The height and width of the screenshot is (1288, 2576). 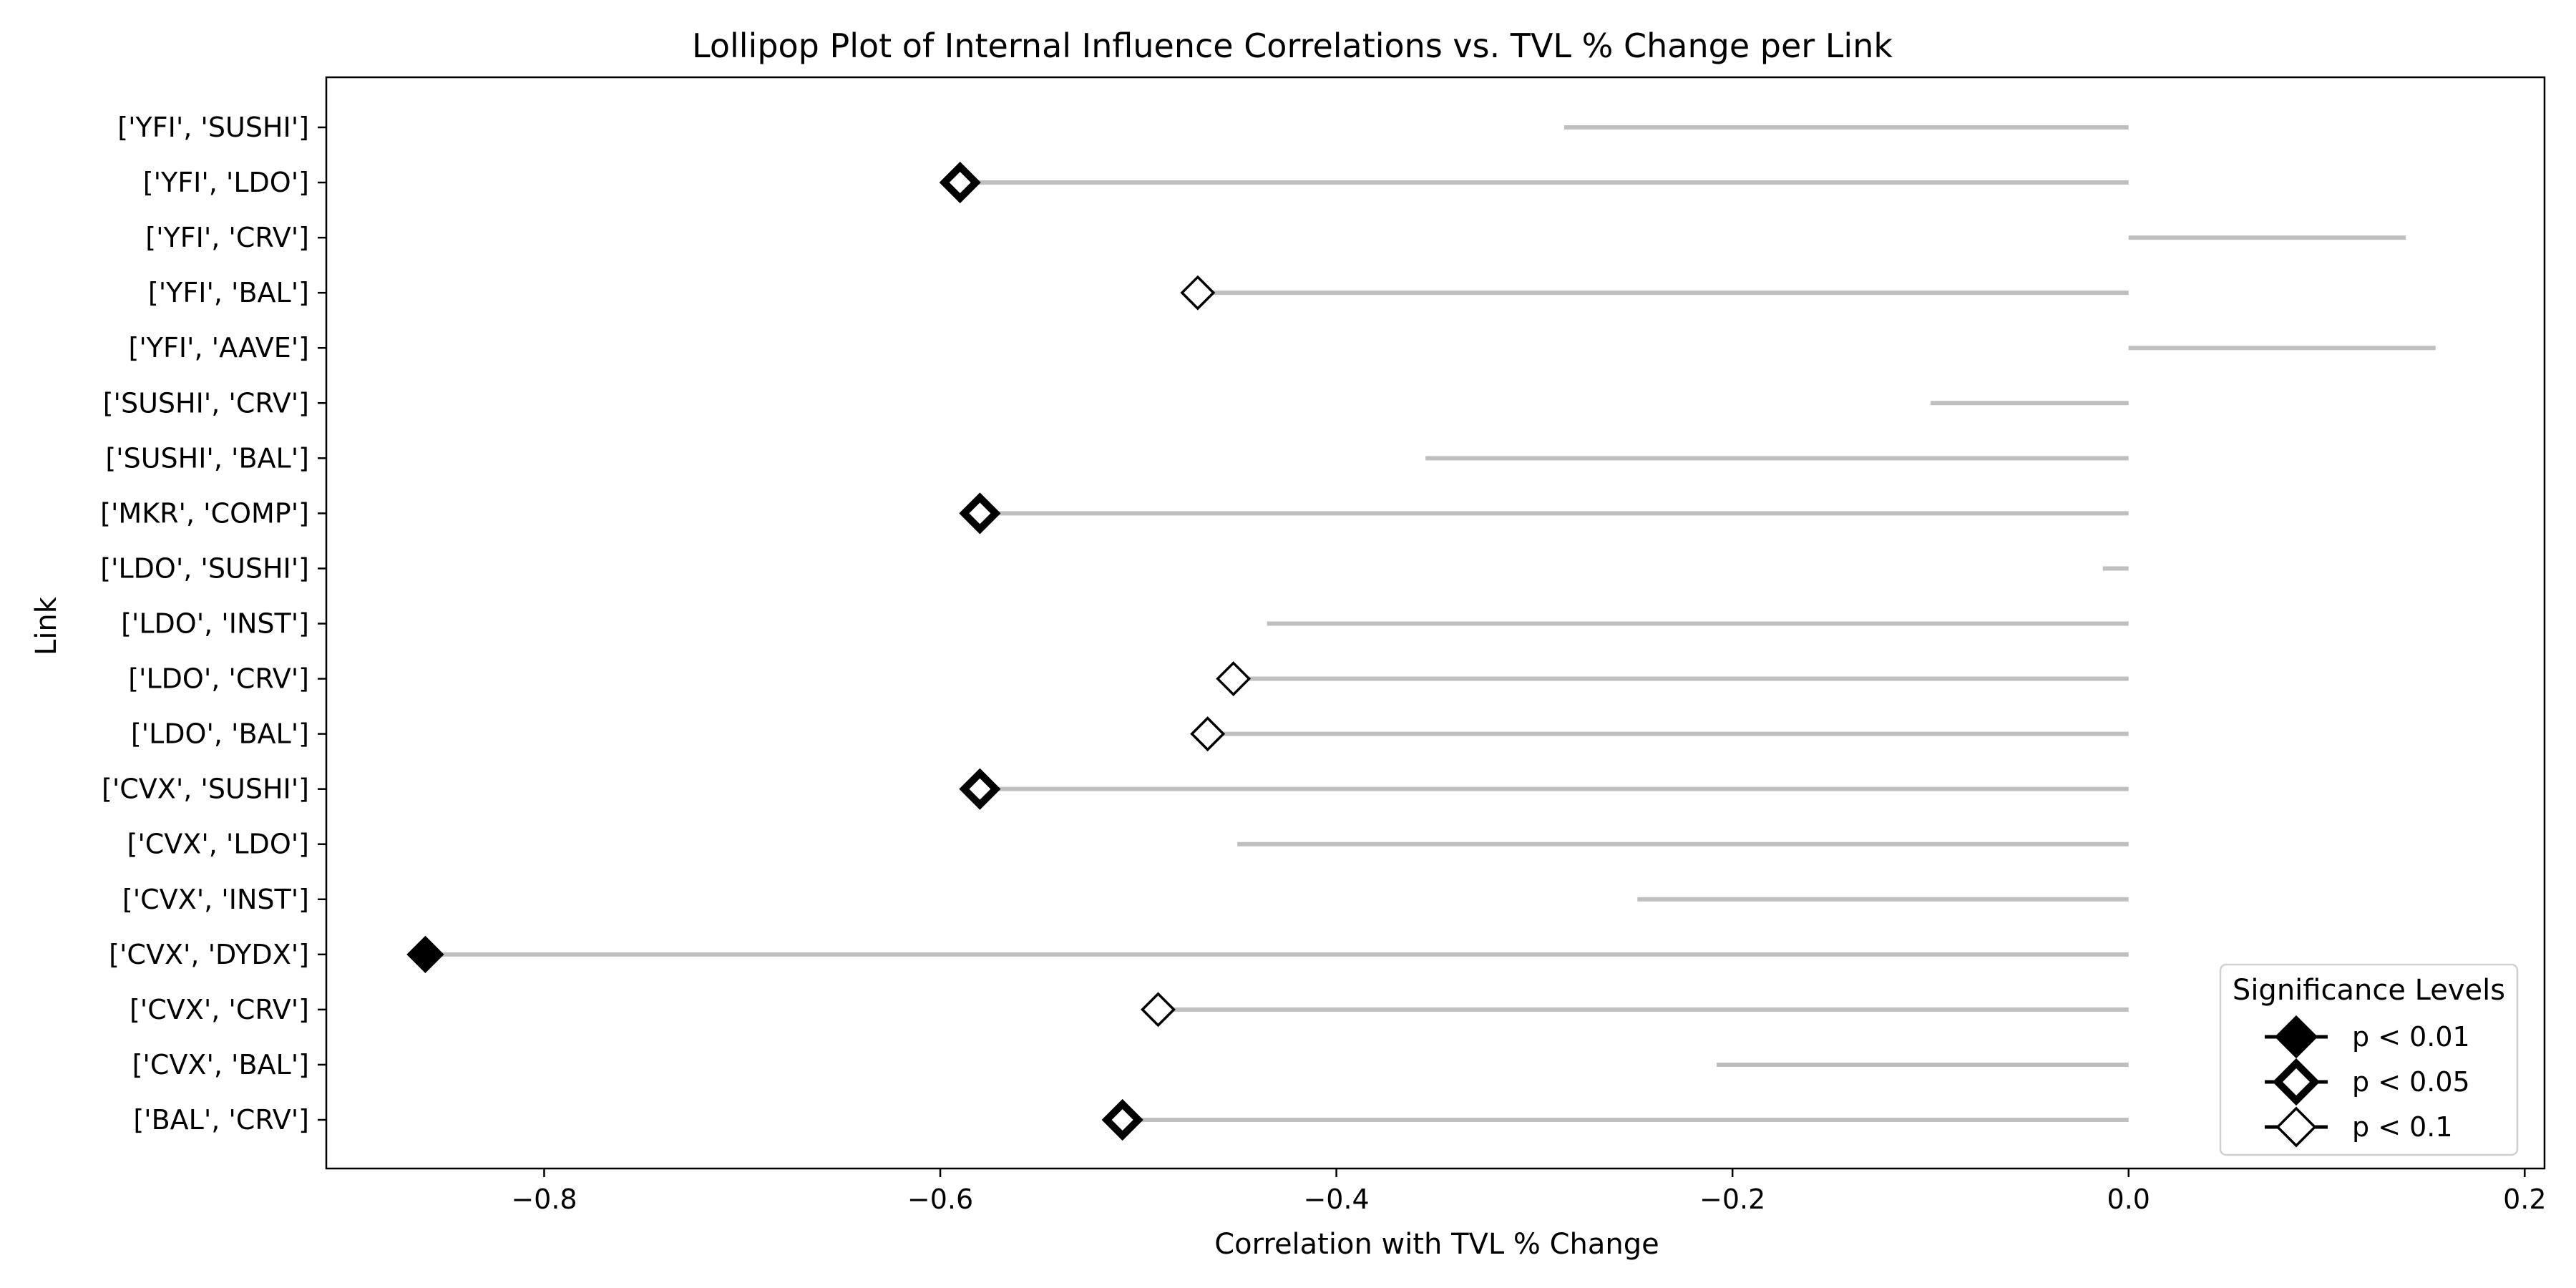 What do you see at coordinates (220, 1064) in the screenshot?
I see `y-tick-label: ['CVX', 'BAL']` at bounding box center [220, 1064].